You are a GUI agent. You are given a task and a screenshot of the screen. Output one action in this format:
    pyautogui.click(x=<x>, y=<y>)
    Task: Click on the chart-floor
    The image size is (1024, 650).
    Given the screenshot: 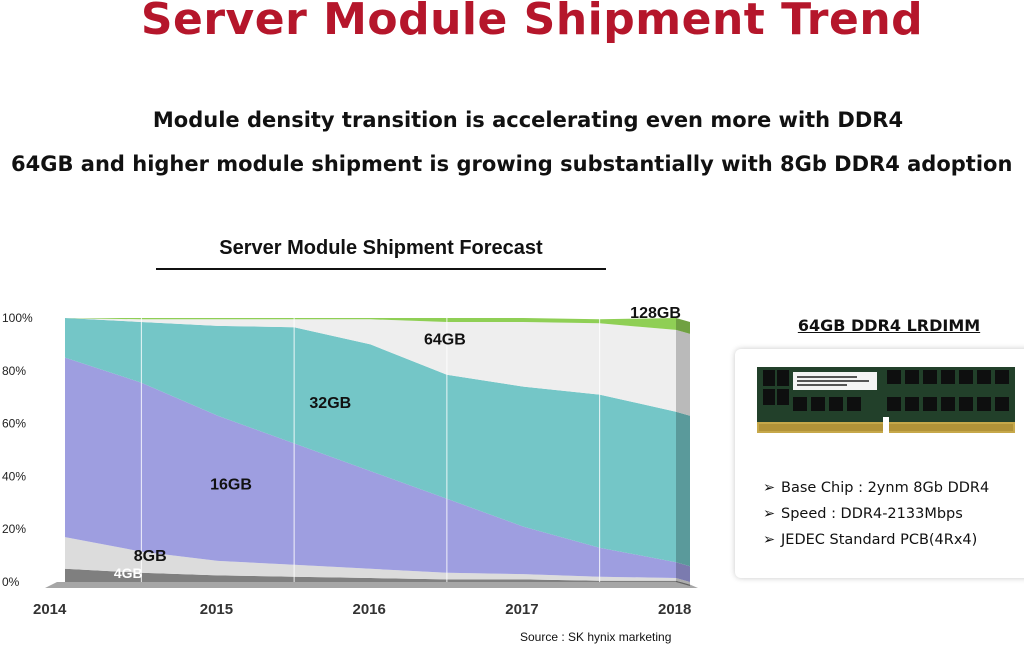 What is the action you would take?
    pyautogui.click(x=371, y=585)
    